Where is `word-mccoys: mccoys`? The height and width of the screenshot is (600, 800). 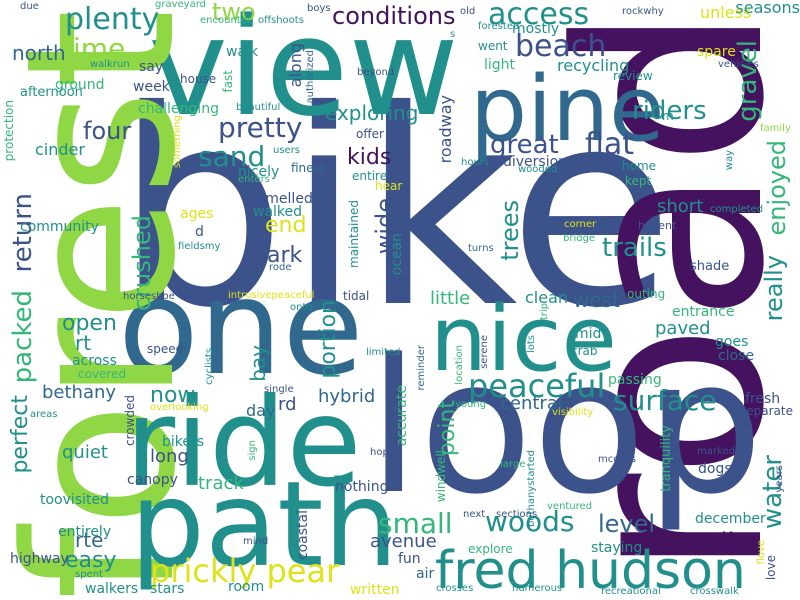 word-mccoys: mccoys is located at coordinates (617, 459).